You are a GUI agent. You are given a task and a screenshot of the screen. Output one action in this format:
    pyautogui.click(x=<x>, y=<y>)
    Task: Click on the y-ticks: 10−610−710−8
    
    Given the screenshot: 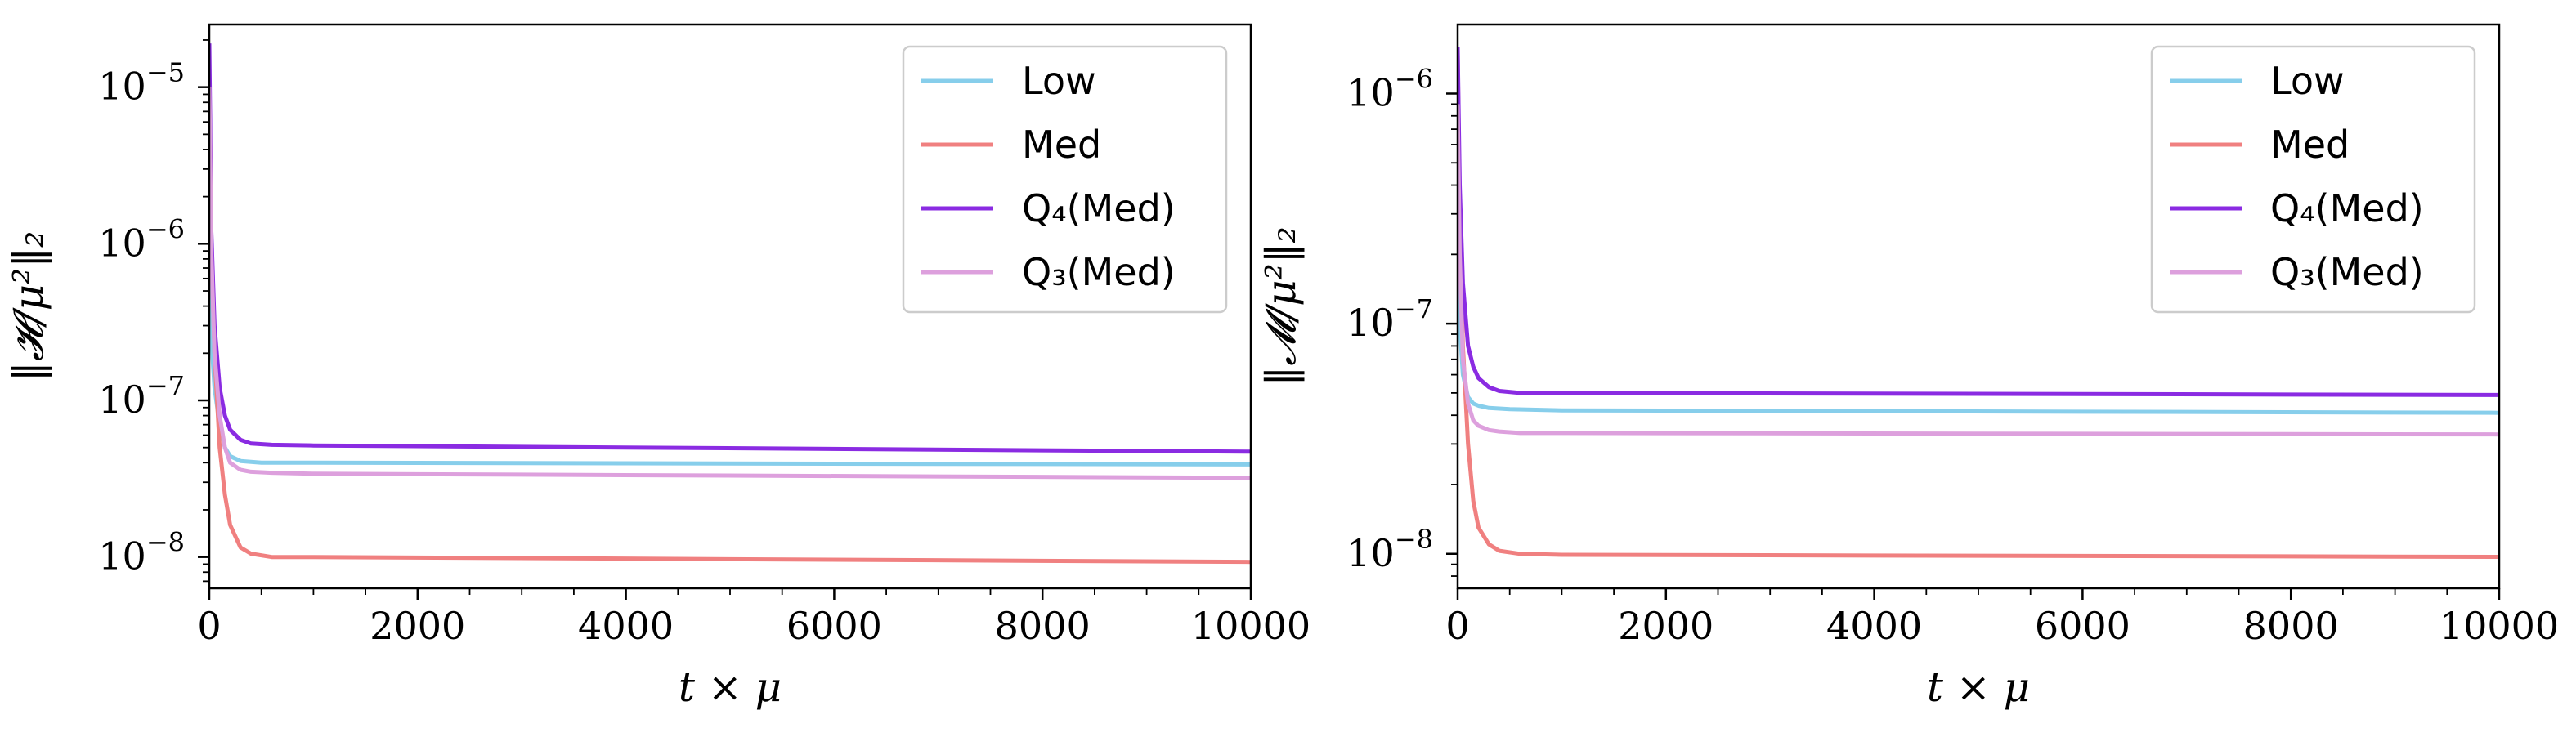 What is the action you would take?
    pyautogui.click(x=1402, y=320)
    